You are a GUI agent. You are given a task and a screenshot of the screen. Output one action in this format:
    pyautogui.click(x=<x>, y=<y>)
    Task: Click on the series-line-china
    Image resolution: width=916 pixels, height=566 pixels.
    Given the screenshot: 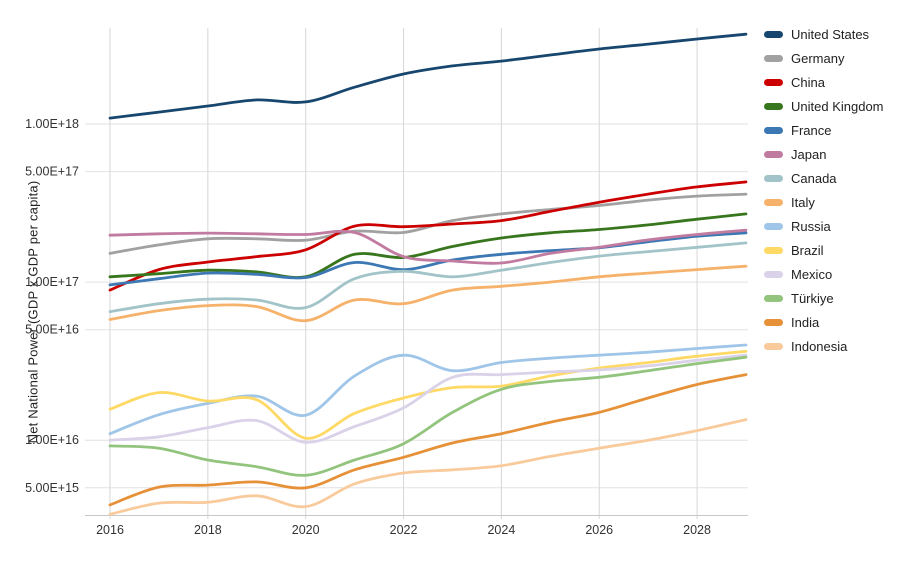 What is the action you would take?
    pyautogui.click(x=428, y=236)
    